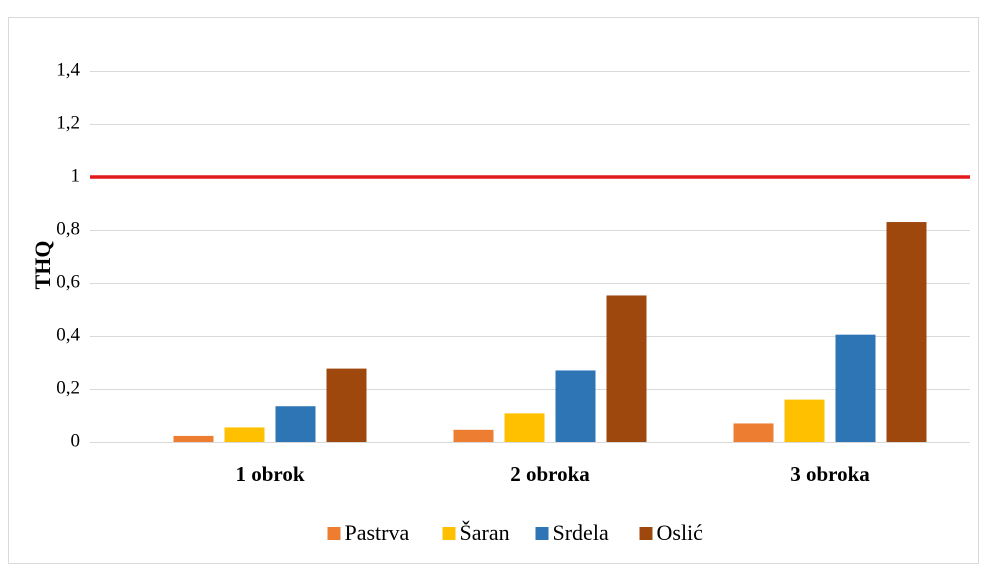  What do you see at coordinates (581, 532) in the screenshot?
I see `legend-label: Srdela` at bounding box center [581, 532].